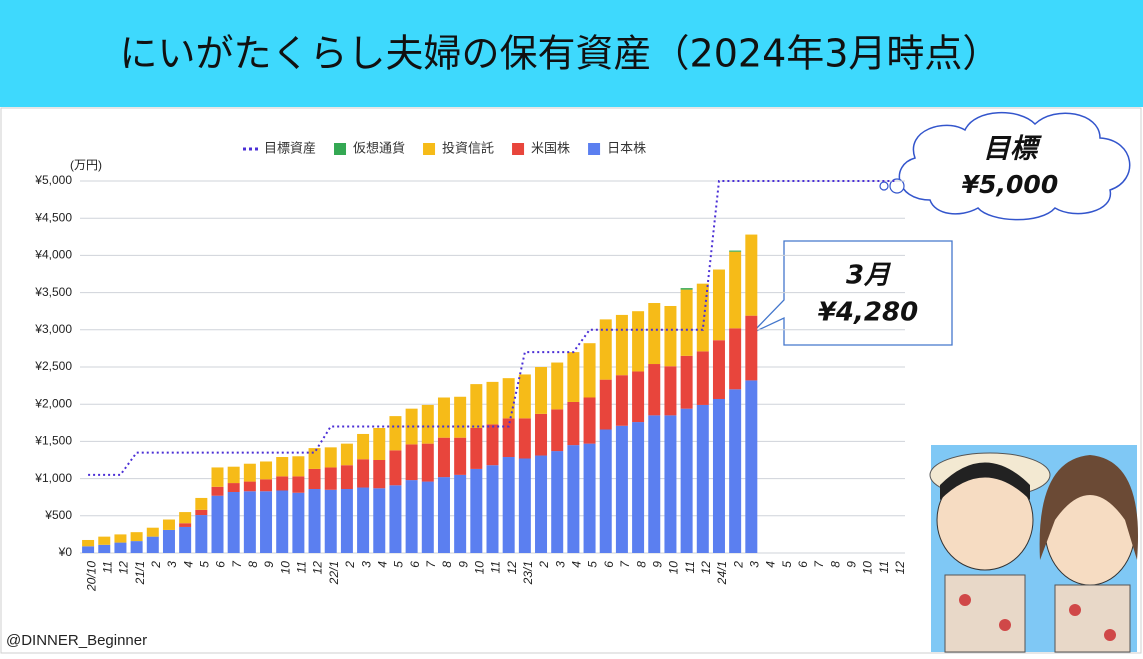  What do you see at coordinates (379, 149) in the screenshot?
I see `legend-label: 仮想通貨` at bounding box center [379, 149].